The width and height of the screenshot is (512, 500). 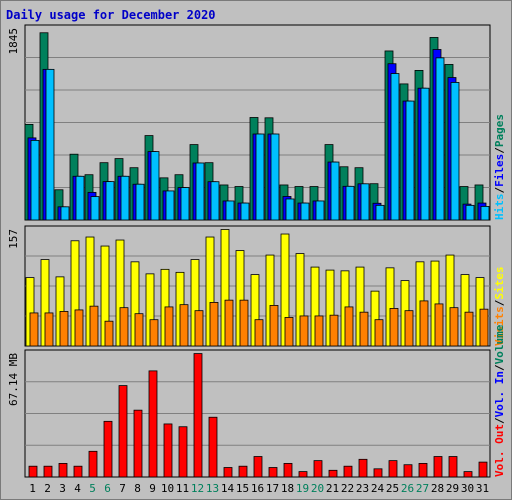 I want to click on chart-title: Daily usage for December 2020, so click(x=111, y=15).